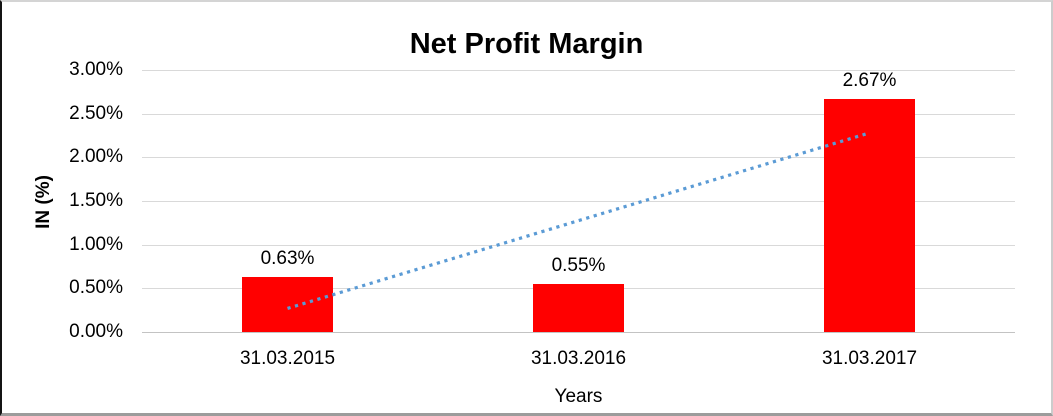 The image size is (1053, 416). I want to click on bar-31.03.2016, so click(578, 307).